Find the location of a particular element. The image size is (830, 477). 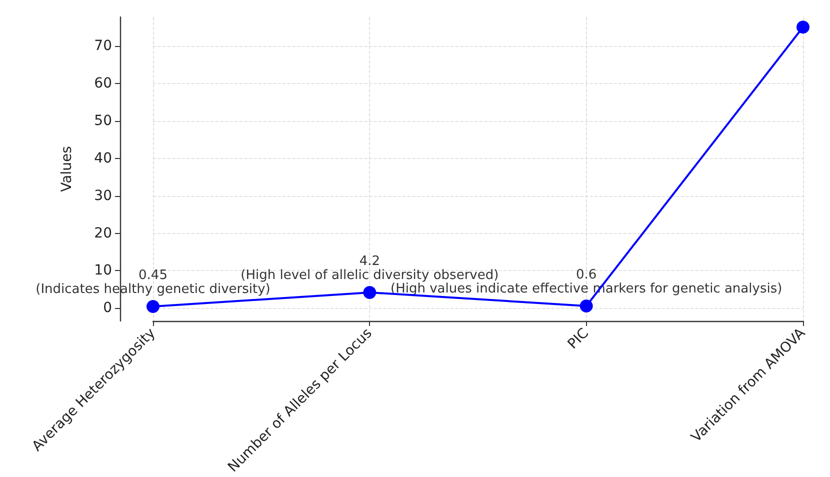

data-label: 4.2 is located at coordinates (369, 261).